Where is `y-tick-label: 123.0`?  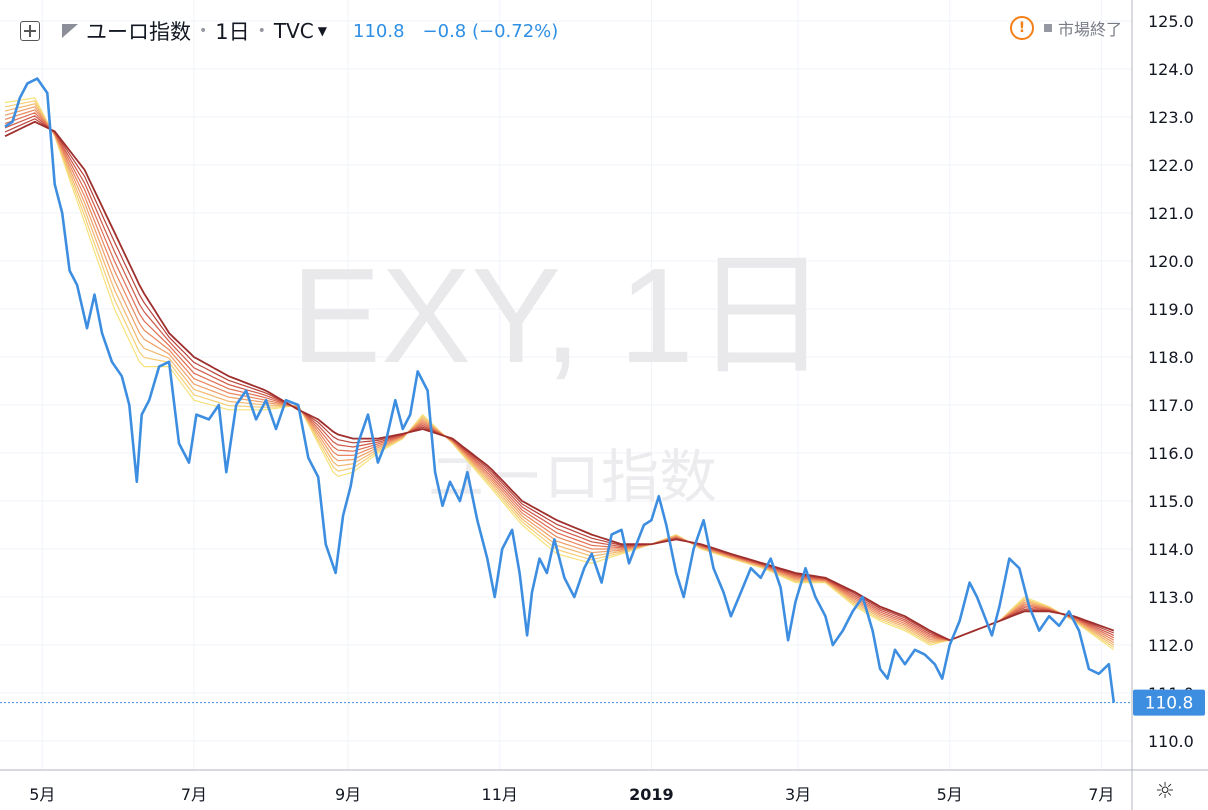
y-tick-label: 123.0 is located at coordinates (1171, 117).